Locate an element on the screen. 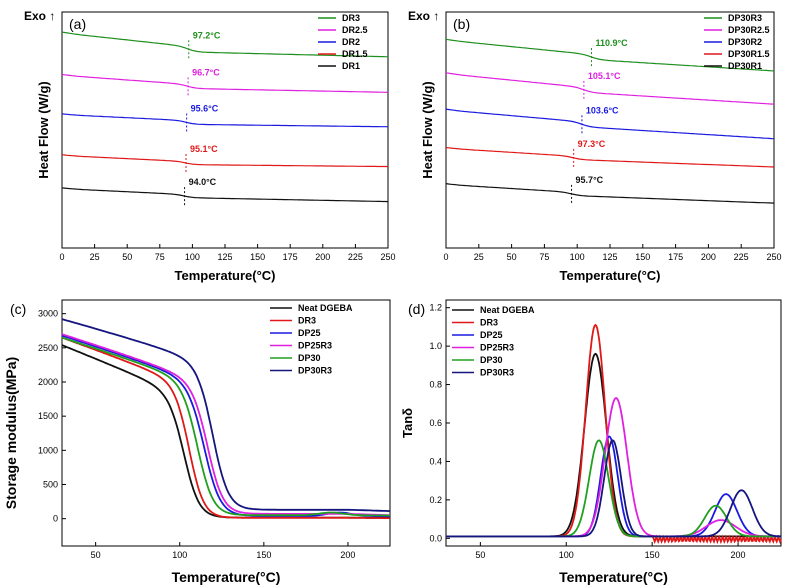 Image resolution: width=786 pixels, height=585 pixels. y-tick-label: 0.2 is located at coordinates (435, 500).